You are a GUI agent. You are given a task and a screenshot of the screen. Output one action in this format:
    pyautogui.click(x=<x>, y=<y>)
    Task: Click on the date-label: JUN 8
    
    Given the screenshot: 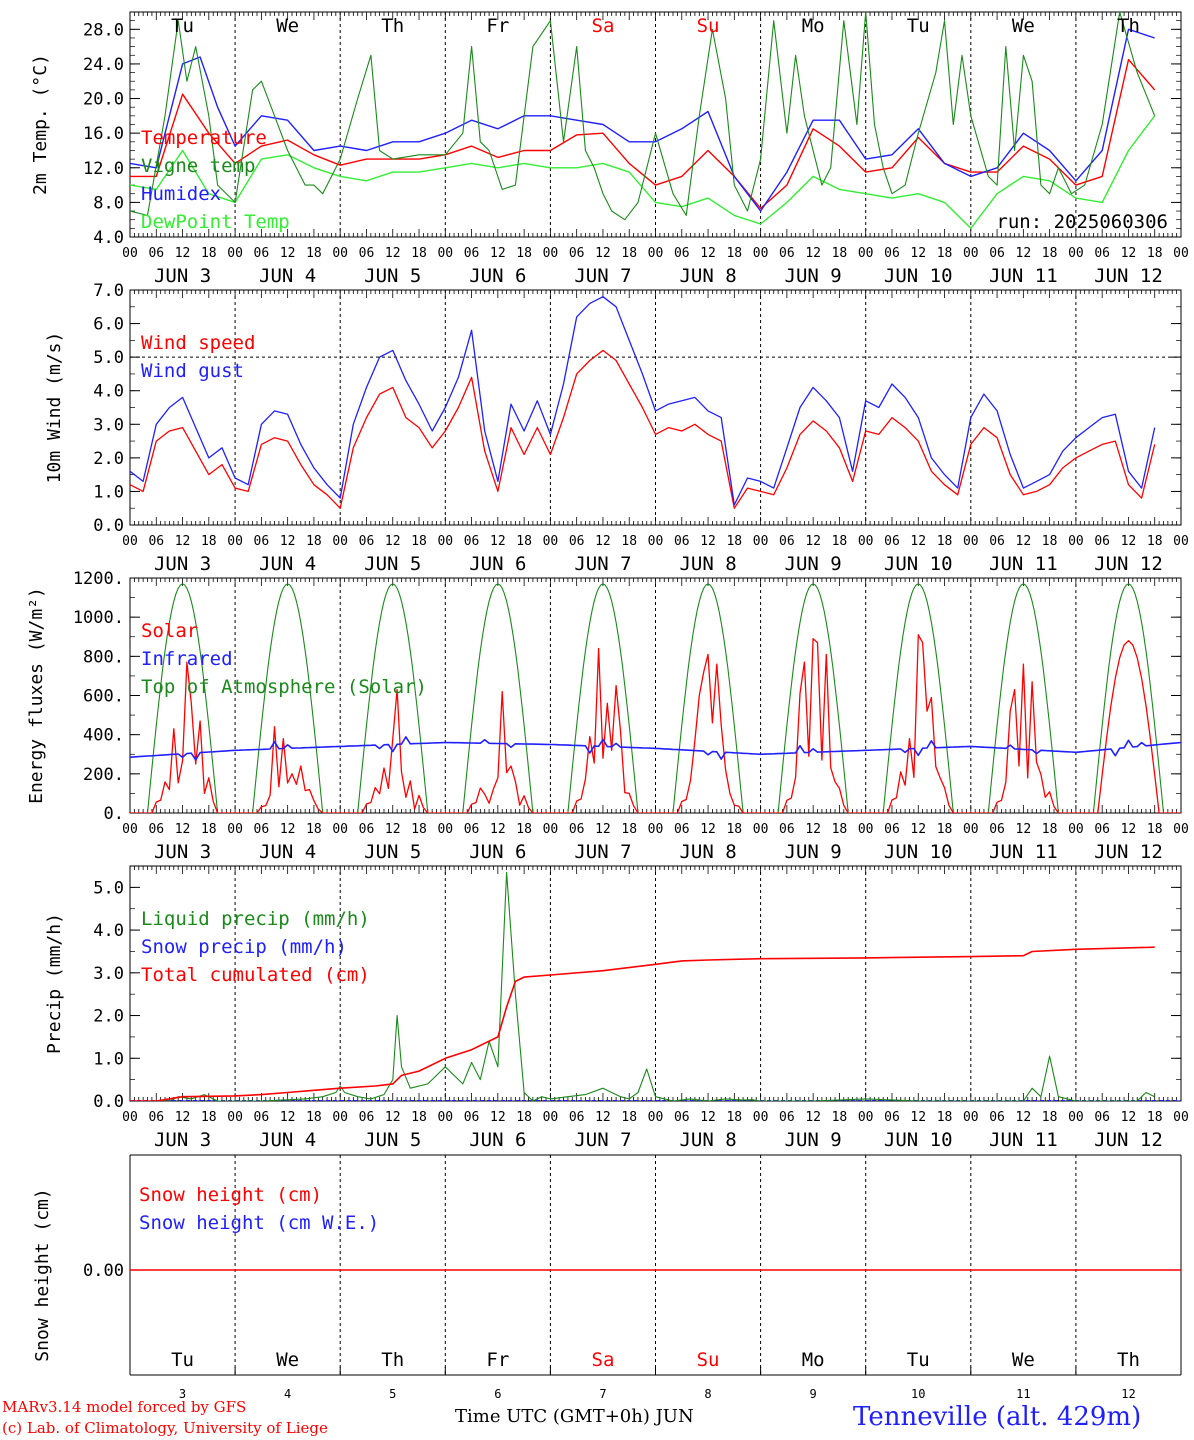 What is the action you would take?
    pyautogui.click(x=707, y=564)
    